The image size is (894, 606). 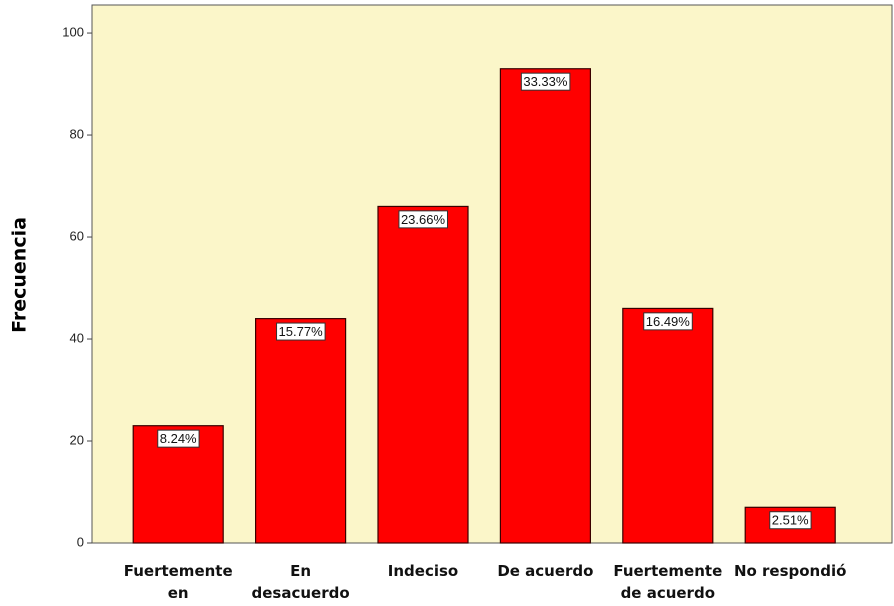 I want to click on data-label: 23.66%, so click(x=423, y=219).